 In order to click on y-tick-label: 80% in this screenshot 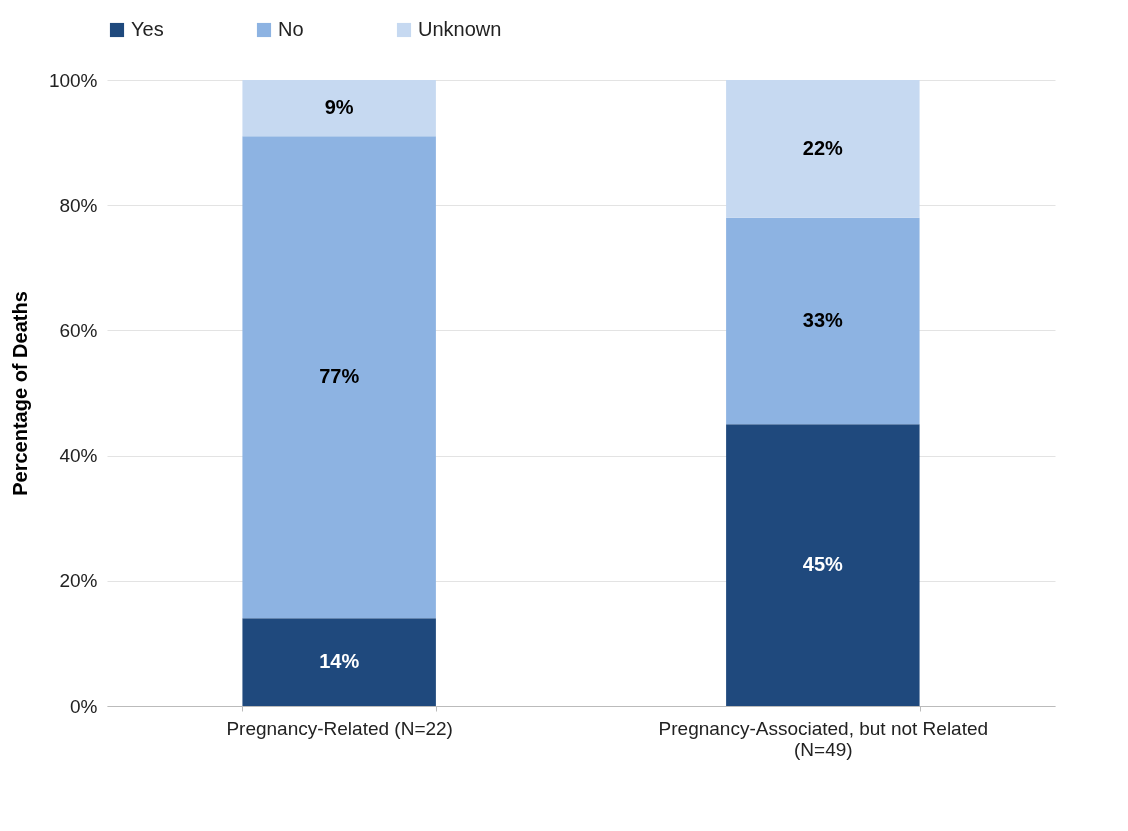, I will do `click(78, 205)`.